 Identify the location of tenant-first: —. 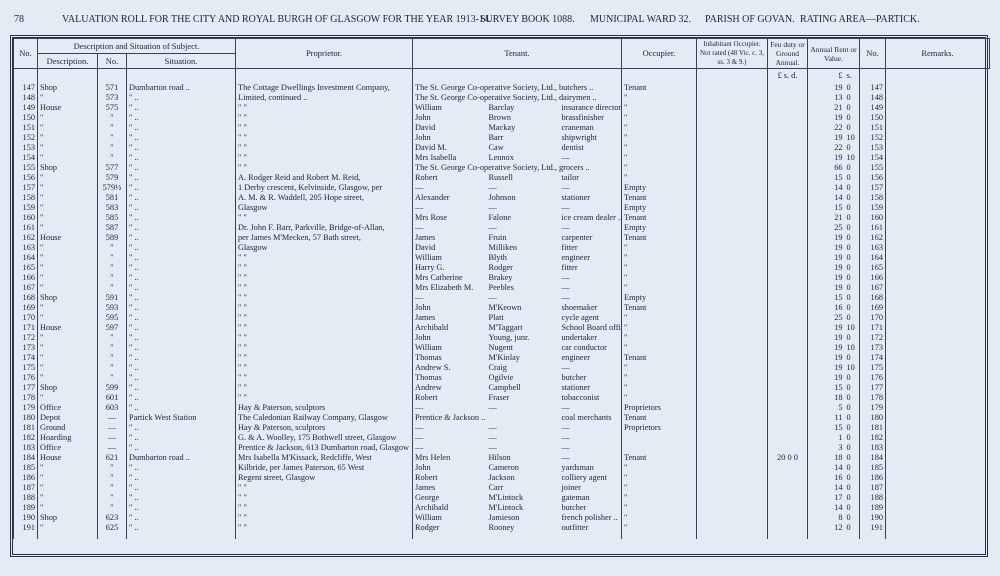
(449, 428).